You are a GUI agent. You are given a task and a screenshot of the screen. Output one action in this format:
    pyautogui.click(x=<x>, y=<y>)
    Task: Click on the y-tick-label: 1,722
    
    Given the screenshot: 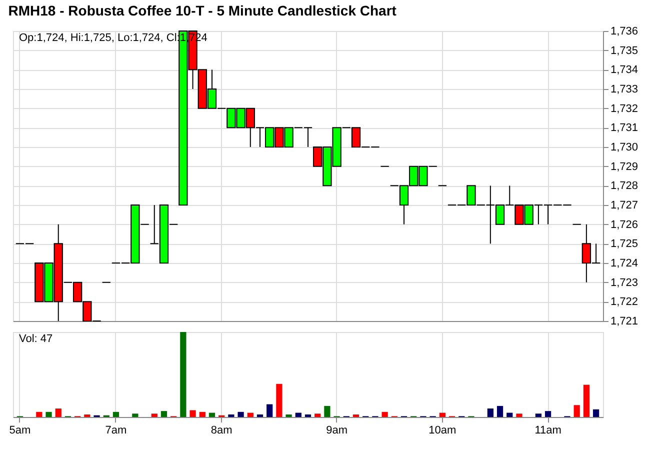 What is the action you would take?
    pyautogui.click(x=624, y=302)
    